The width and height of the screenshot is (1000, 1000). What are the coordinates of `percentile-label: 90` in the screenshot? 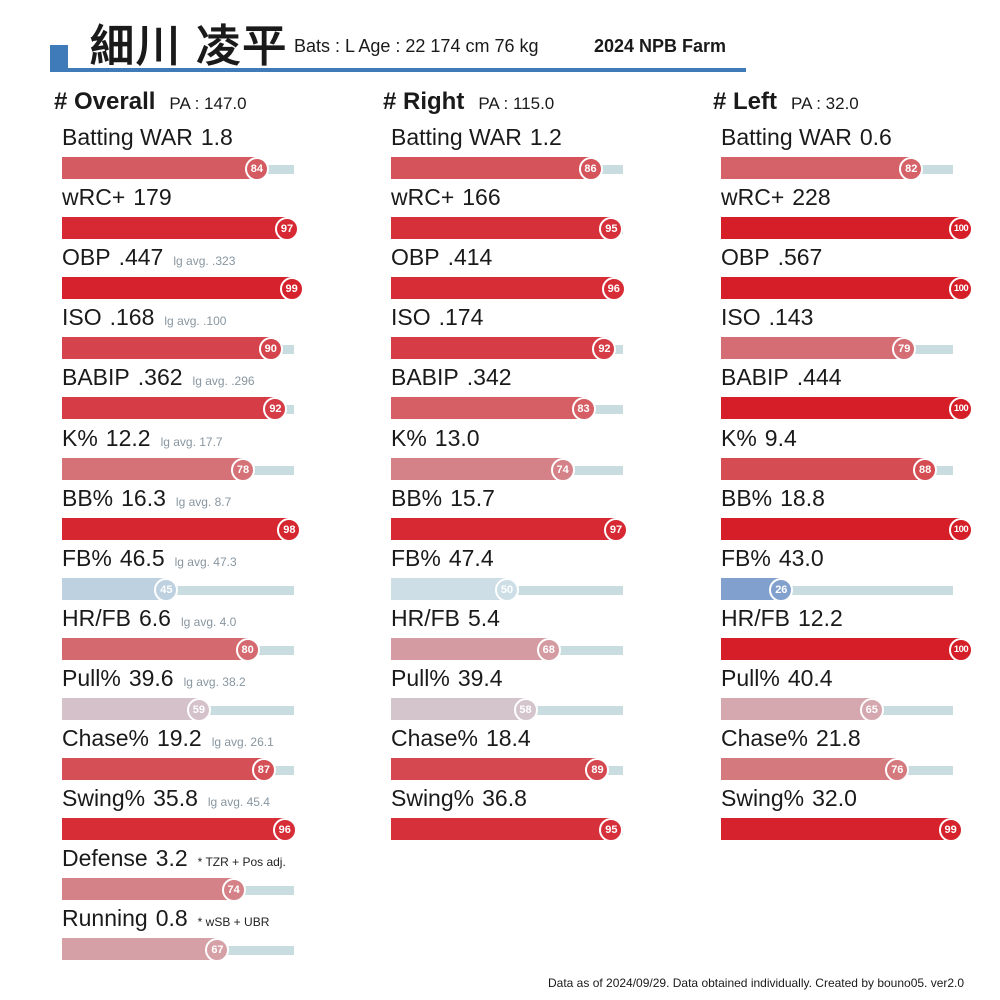 It's located at (270, 349).